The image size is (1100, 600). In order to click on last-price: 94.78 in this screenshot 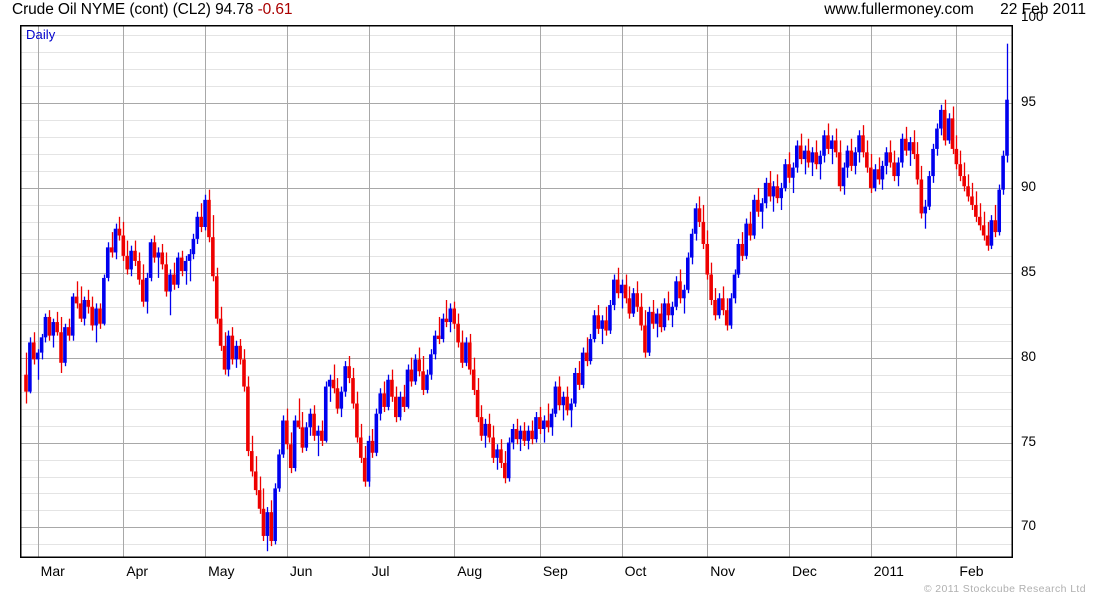, I will do `click(234, 9)`.